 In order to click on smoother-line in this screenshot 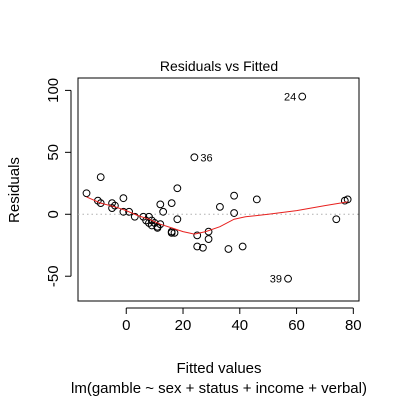, I will do `click(217, 215)`.